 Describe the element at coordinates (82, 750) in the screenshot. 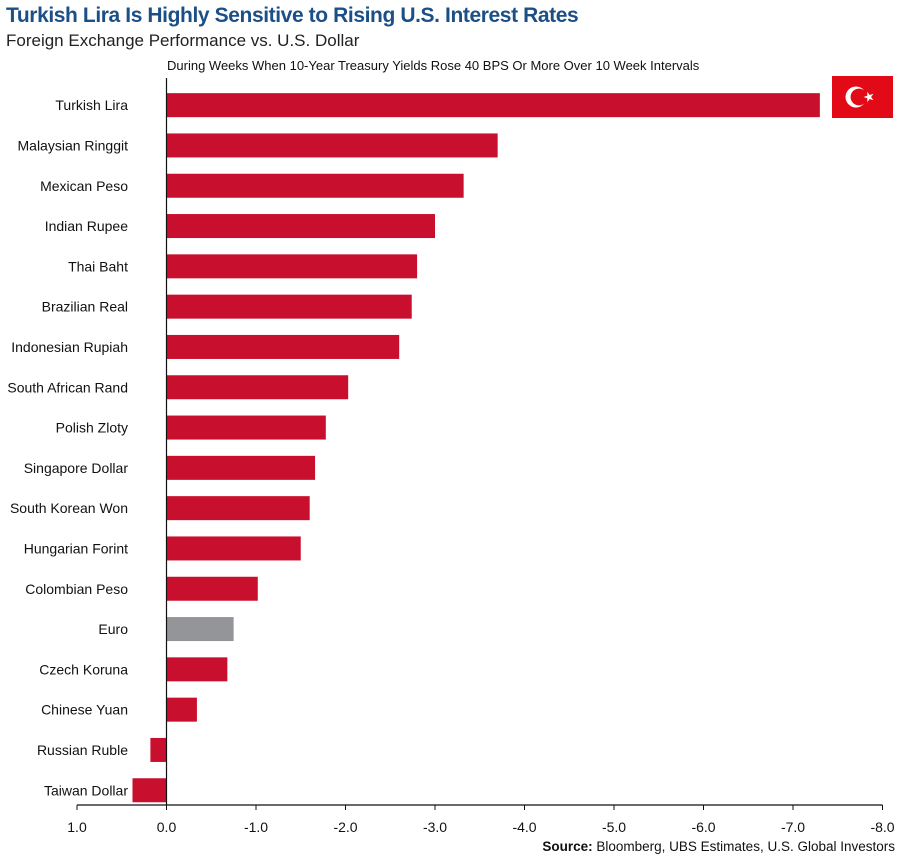

I see `category-label: Russian Ruble` at that location.